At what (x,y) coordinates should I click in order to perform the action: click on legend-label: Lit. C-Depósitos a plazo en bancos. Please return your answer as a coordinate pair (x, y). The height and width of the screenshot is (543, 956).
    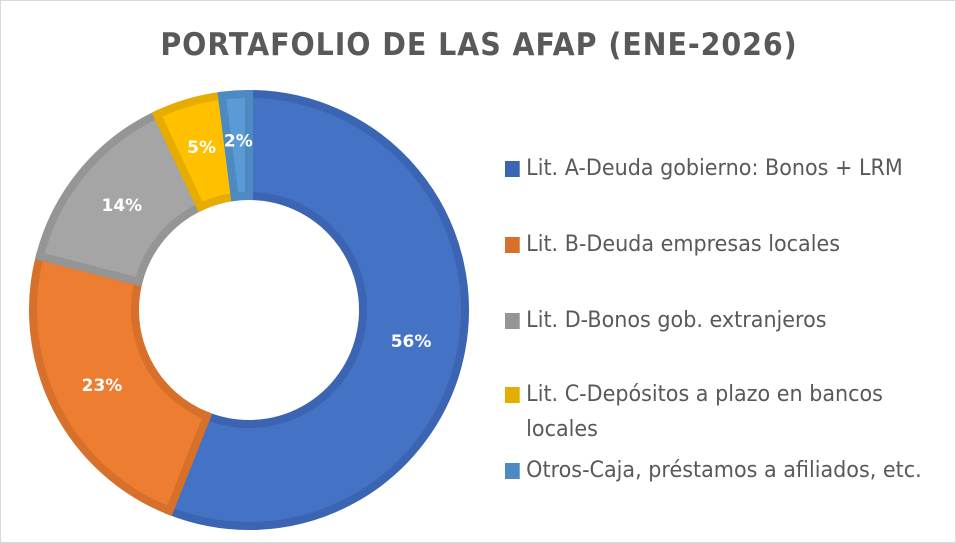
    Looking at the image, I should click on (704, 394).